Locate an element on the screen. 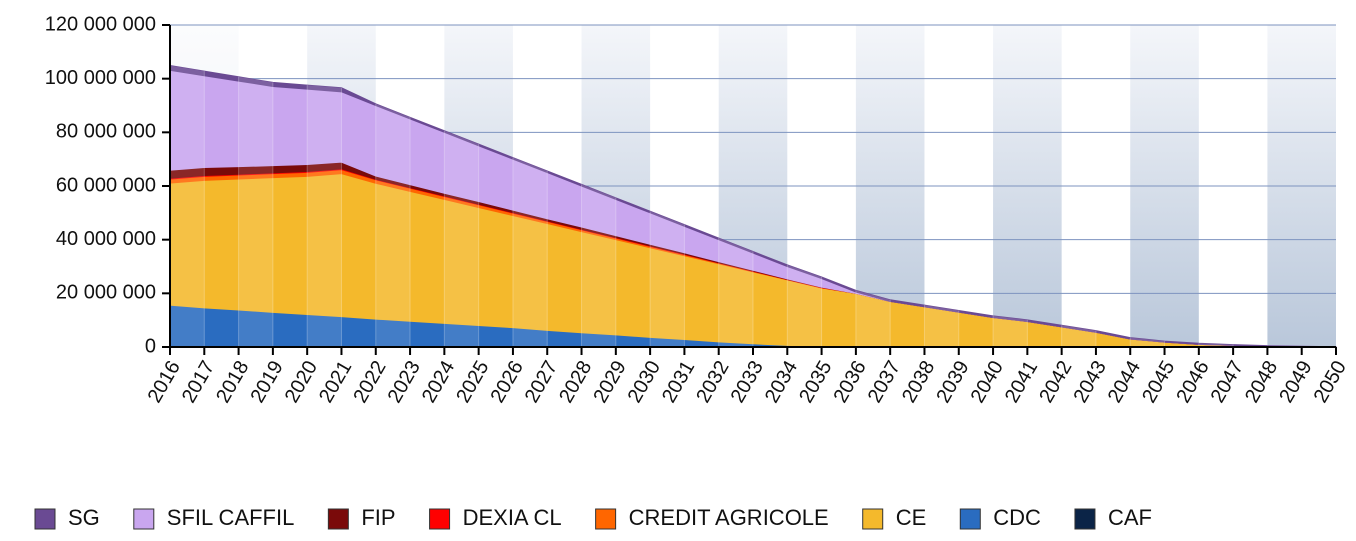  x-tick-label: 2039 is located at coordinates (952, 382).